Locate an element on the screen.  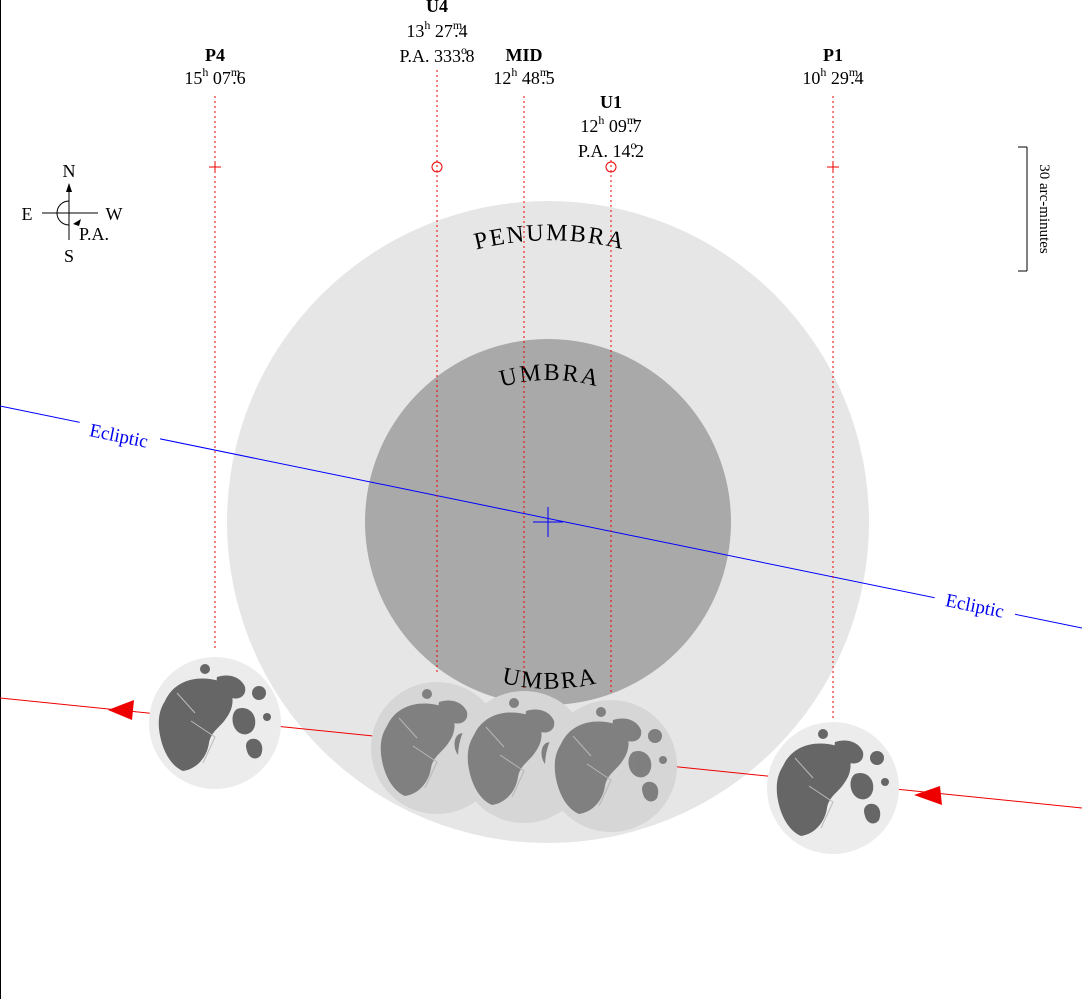
compass-pa-arc is located at coordinates (63, 213).